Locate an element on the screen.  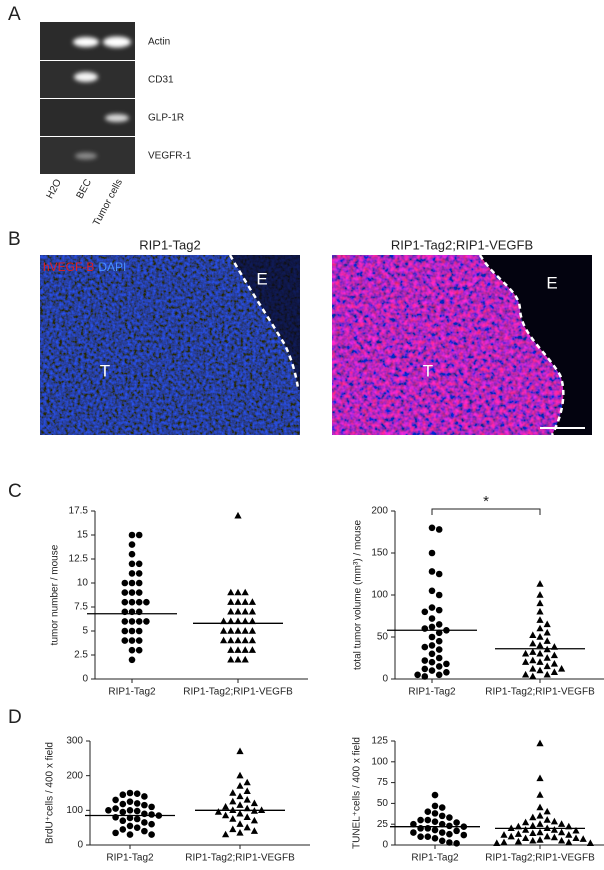
y-tick-label: 12.5 is located at coordinates (79, 559).